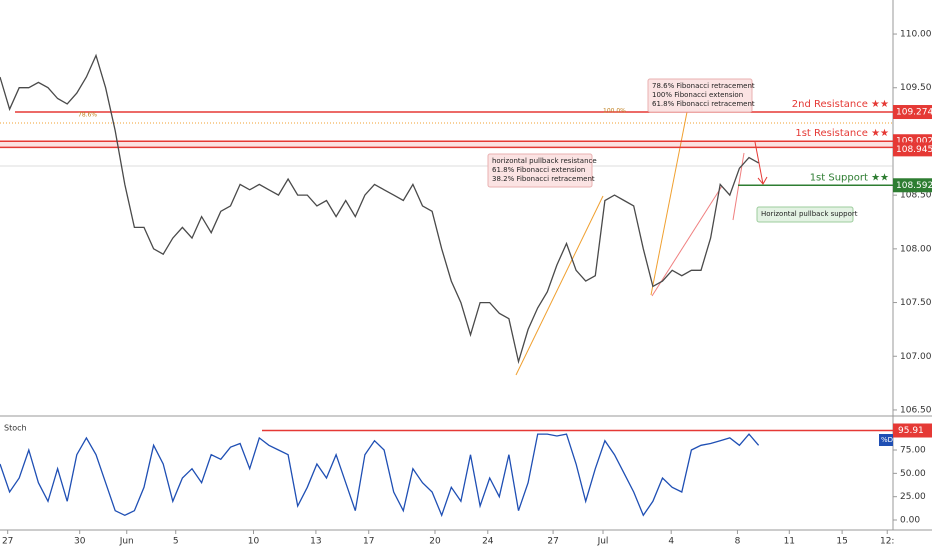  I want to click on price-tag-label: 108.592, so click(914, 186).